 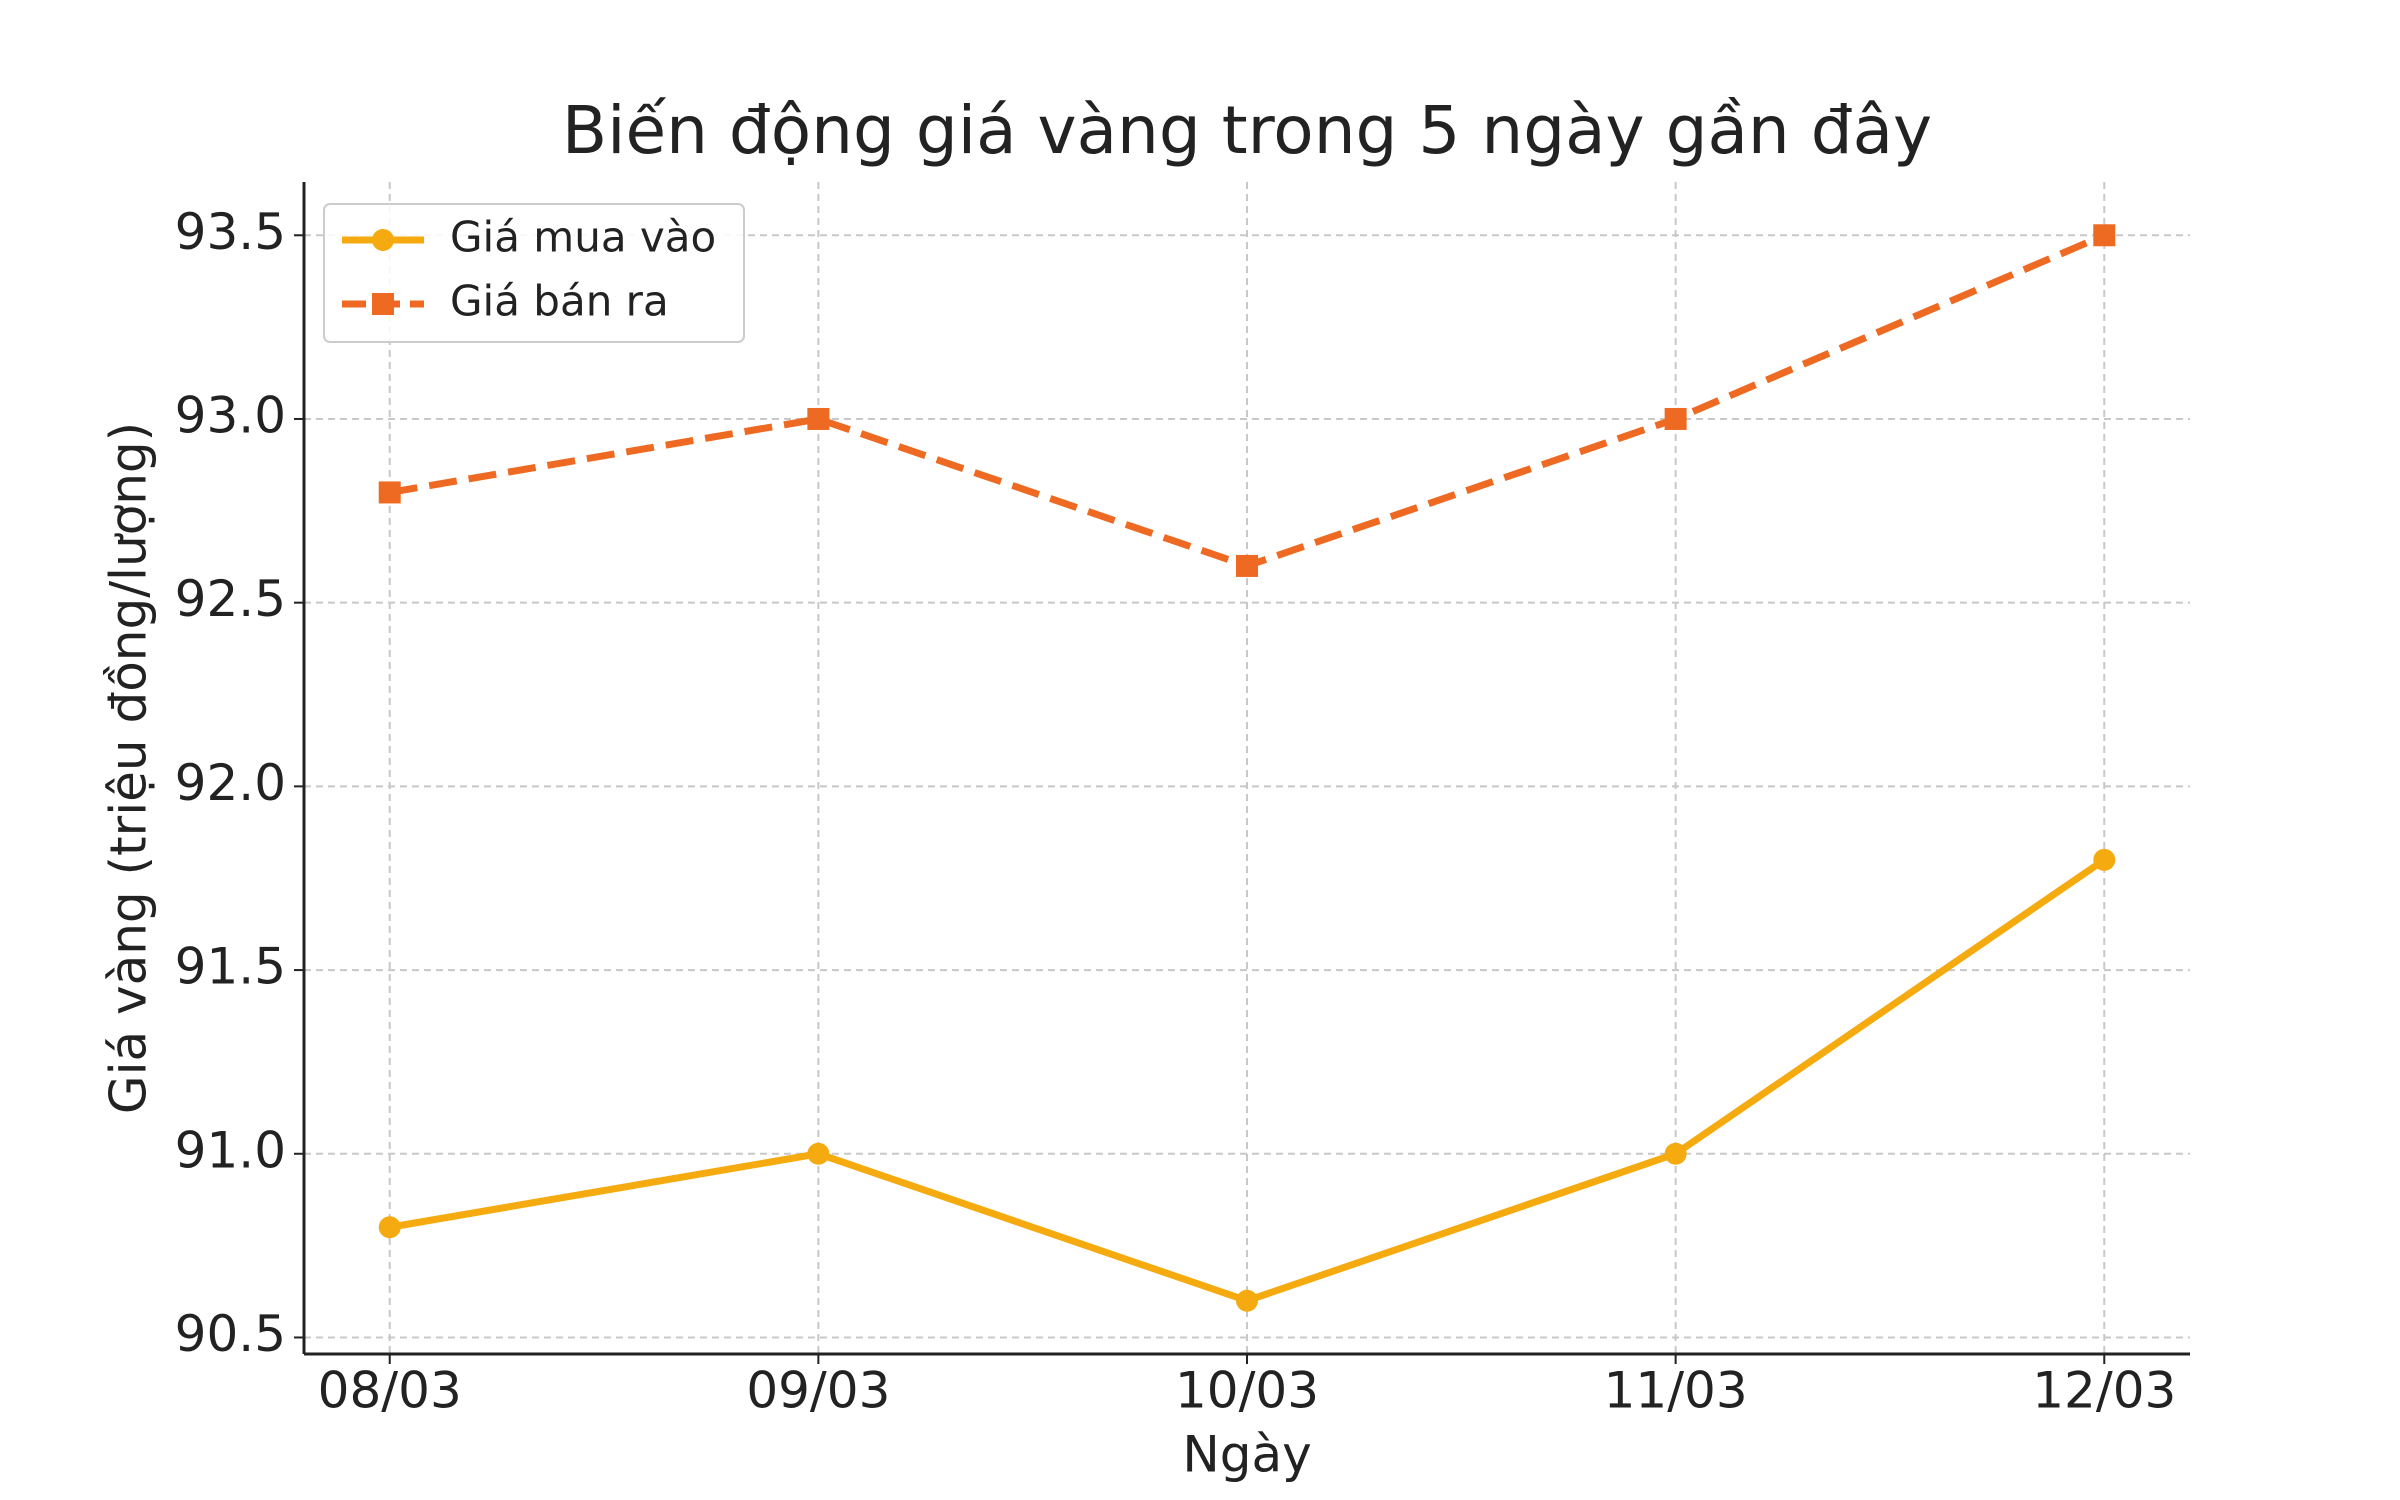 What do you see at coordinates (230, 1150) in the screenshot?
I see `y-tick-label: 91.0` at bounding box center [230, 1150].